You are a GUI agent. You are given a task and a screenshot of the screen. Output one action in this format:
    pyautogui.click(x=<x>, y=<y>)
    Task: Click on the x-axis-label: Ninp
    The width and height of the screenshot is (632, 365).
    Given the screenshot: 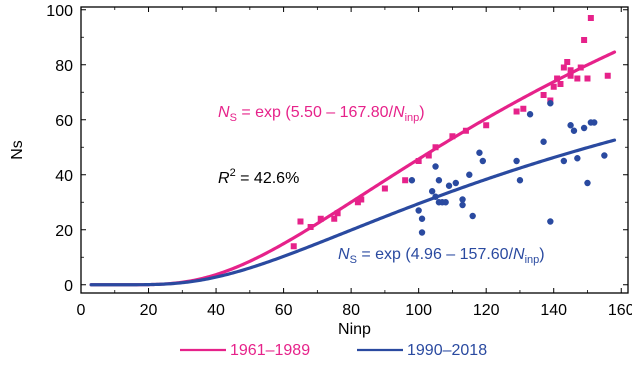 What is the action you would take?
    pyautogui.click(x=354, y=329)
    